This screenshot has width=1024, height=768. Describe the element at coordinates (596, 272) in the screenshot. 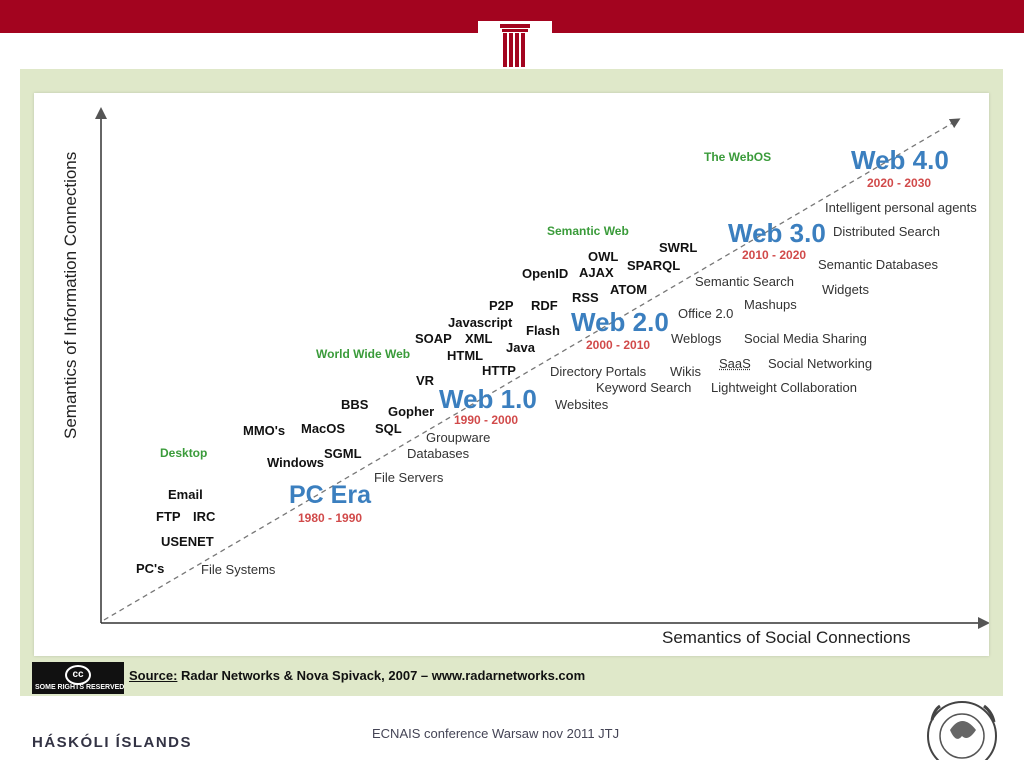

I see `tech-ajax: AJAX` at that location.